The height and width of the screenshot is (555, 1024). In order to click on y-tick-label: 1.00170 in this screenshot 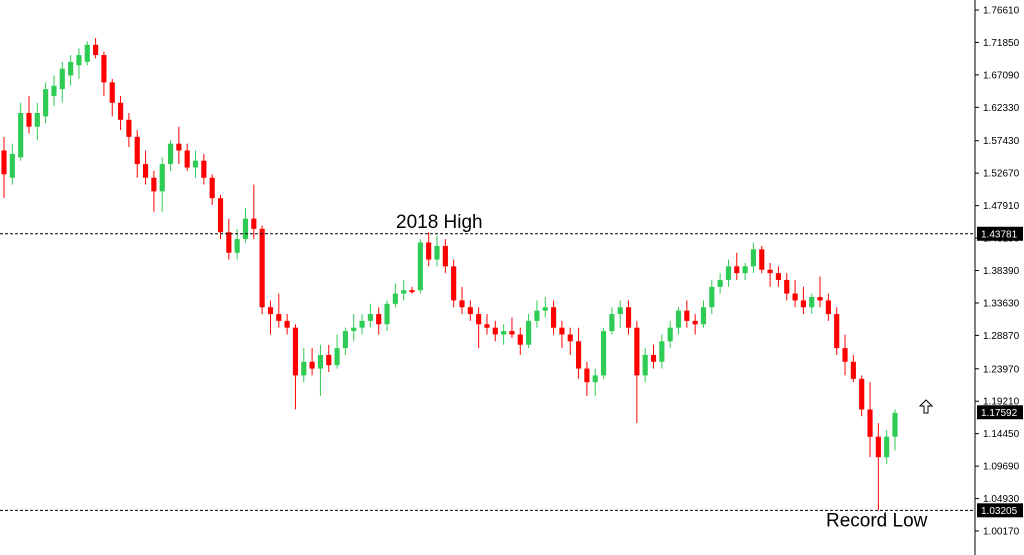, I will do `click(1001, 532)`.